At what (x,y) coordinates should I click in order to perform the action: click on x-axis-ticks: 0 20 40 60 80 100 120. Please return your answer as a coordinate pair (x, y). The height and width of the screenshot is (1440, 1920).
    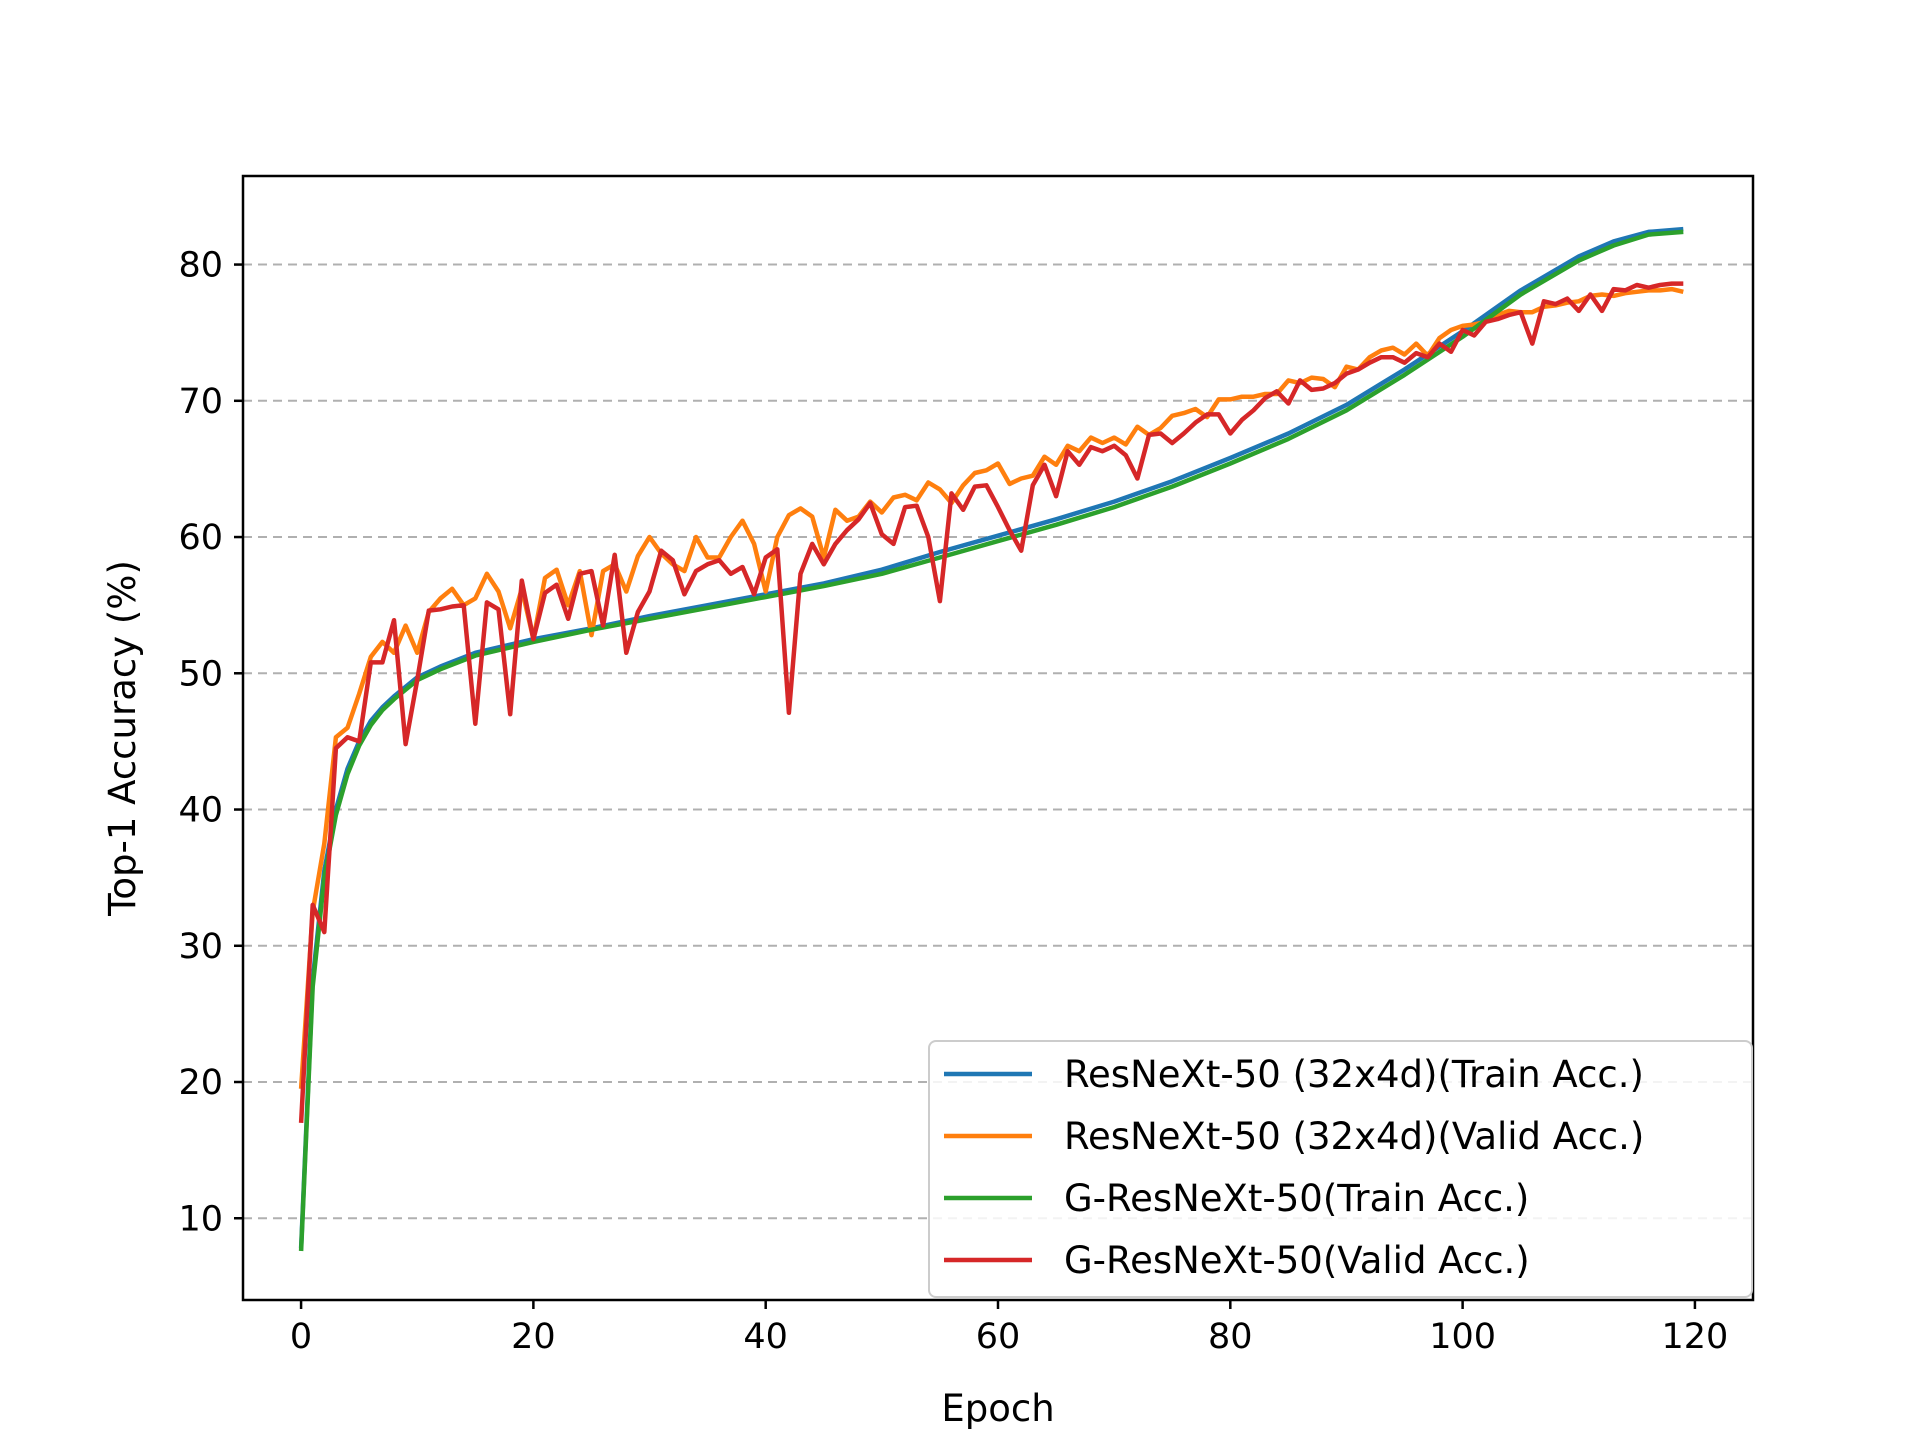
    Looking at the image, I should click on (1009, 1328).